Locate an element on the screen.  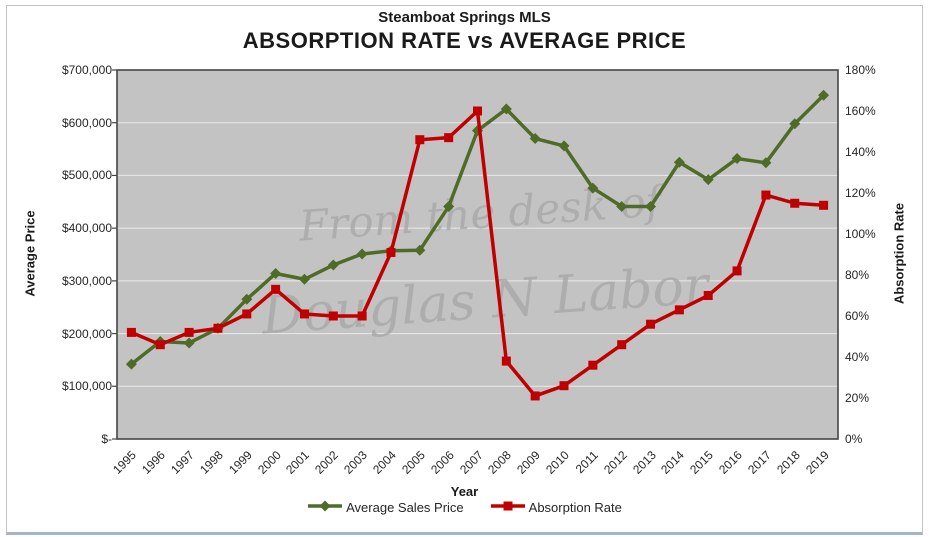
right-axis-title: Absorption Rate is located at coordinates (899, 253).